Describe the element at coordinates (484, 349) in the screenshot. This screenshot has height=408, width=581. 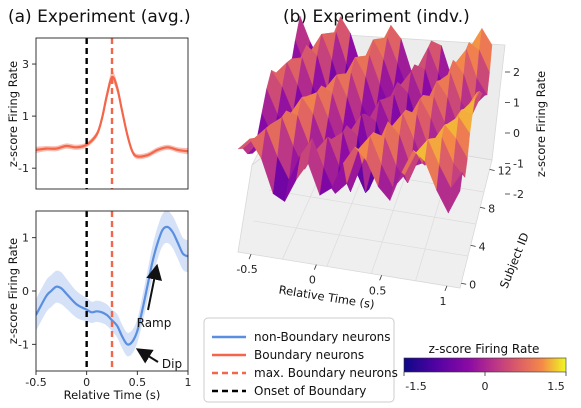
I see `colorbar-label: z-score Firing Rate` at that location.